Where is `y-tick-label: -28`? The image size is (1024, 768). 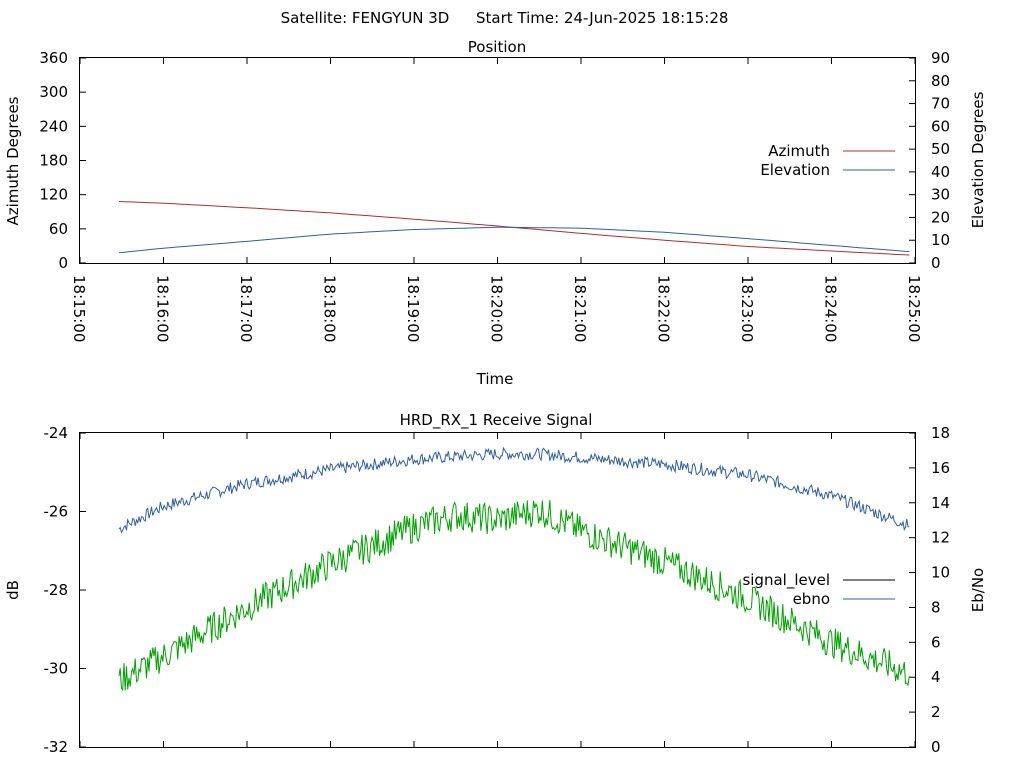
y-tick-label: -28 is located at coordinates (56, 590).